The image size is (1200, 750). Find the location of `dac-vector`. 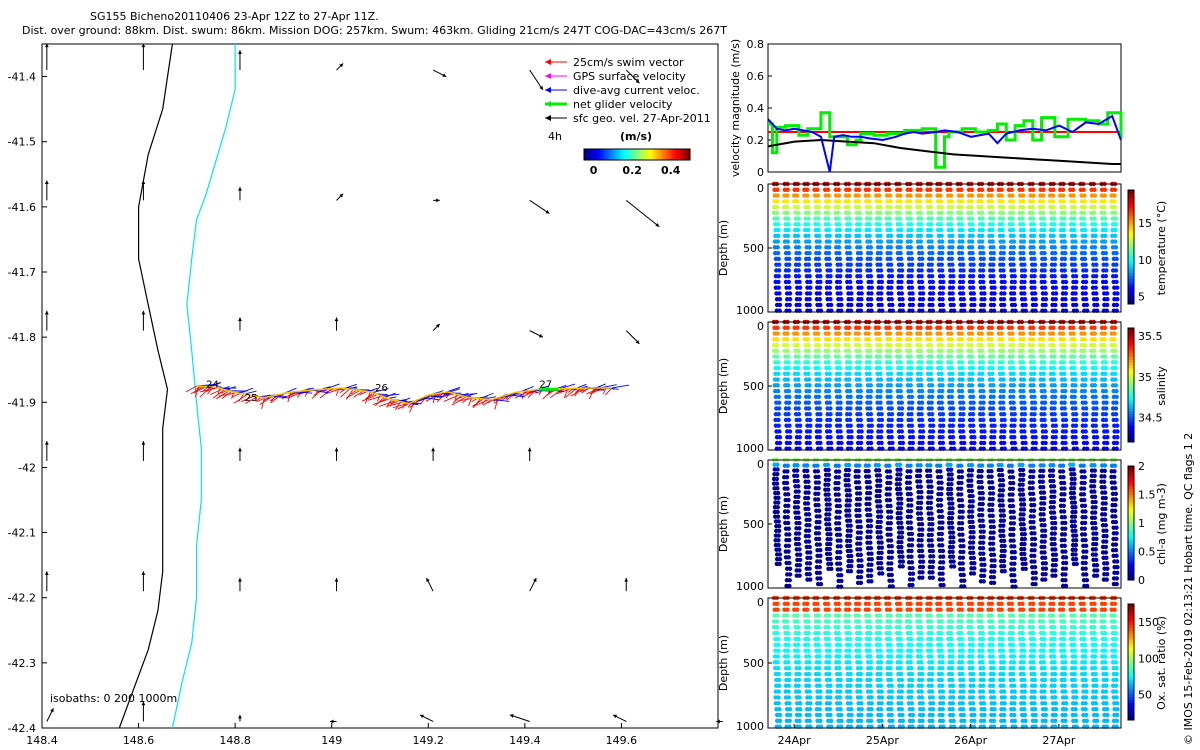

dac-vector is located at coordinates (373, 390).